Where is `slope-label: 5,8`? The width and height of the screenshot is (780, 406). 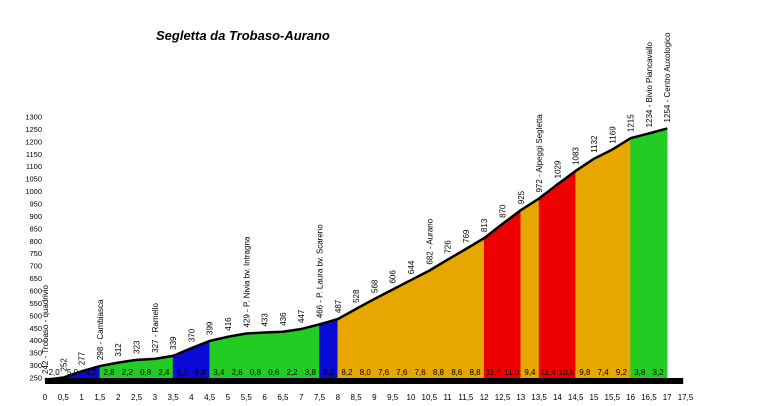
slope-label: 5,8 is located at coordinates (201, 372).